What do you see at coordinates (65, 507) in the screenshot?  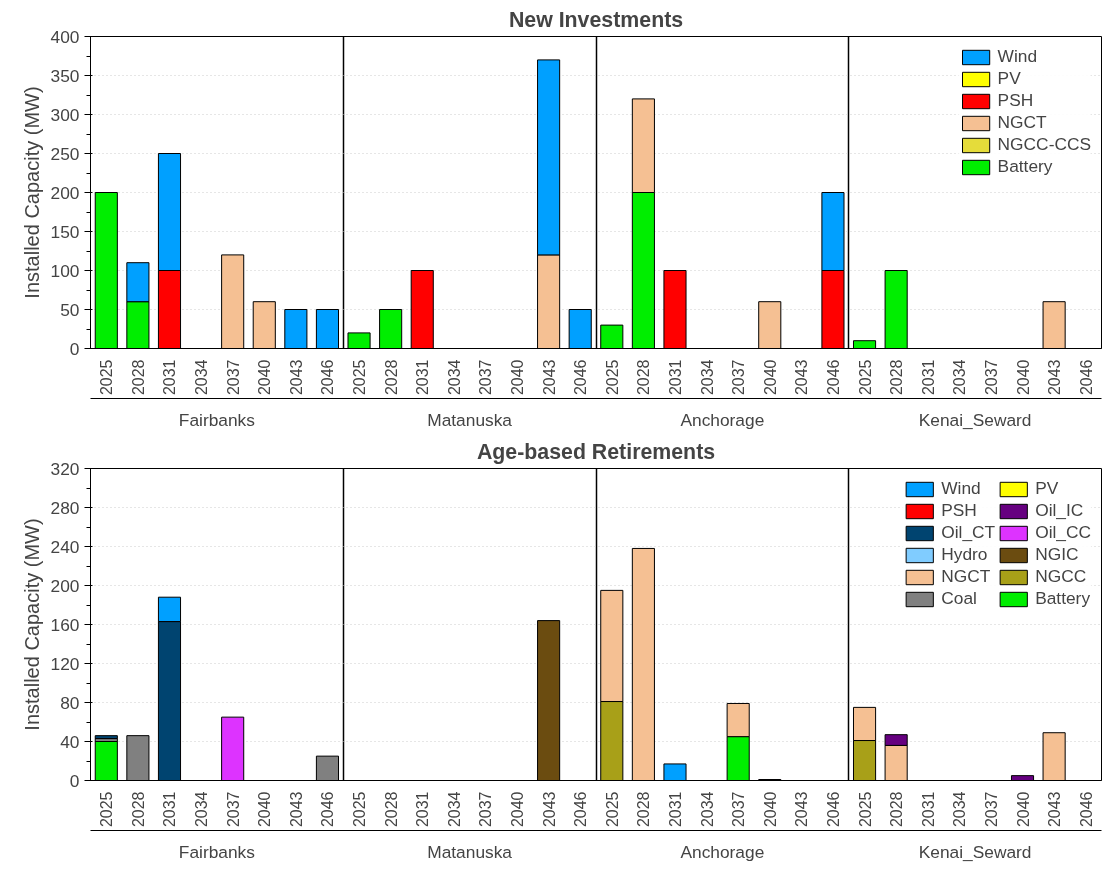 I see `y-tick-label: 280` at bounding box center [65, 507].